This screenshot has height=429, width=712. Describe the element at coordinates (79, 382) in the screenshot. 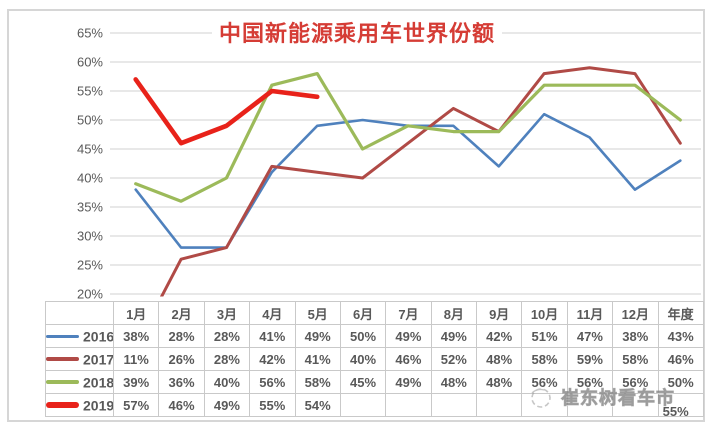

I see `legend-cell-2018: 2018` at that location.